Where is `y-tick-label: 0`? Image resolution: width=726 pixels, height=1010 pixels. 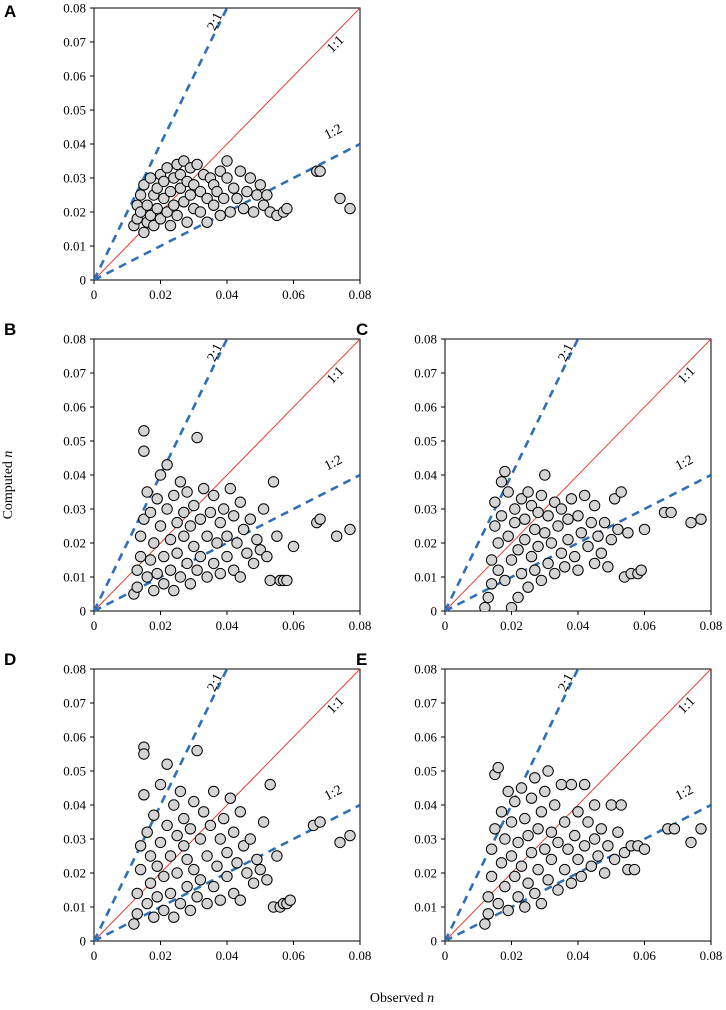
y-tick-label: 0 is located at coordinates (83, 611).